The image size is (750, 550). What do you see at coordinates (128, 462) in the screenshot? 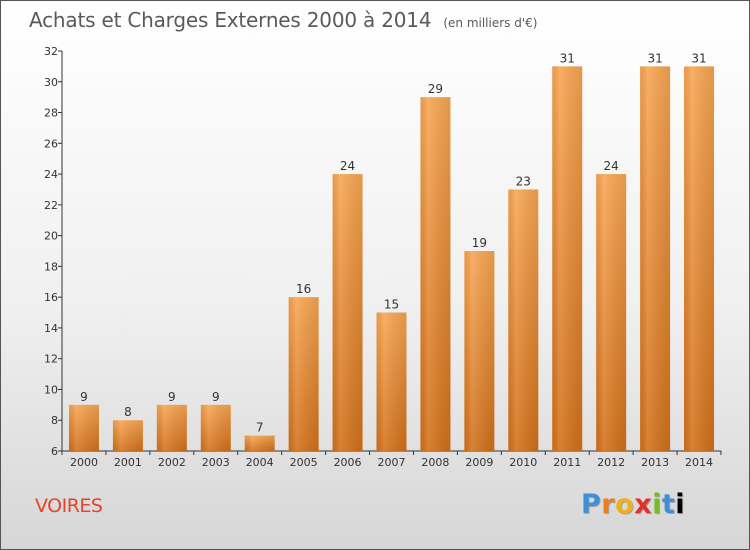
I see `x-tick-label: 2001` at bounding box center [128, 462].